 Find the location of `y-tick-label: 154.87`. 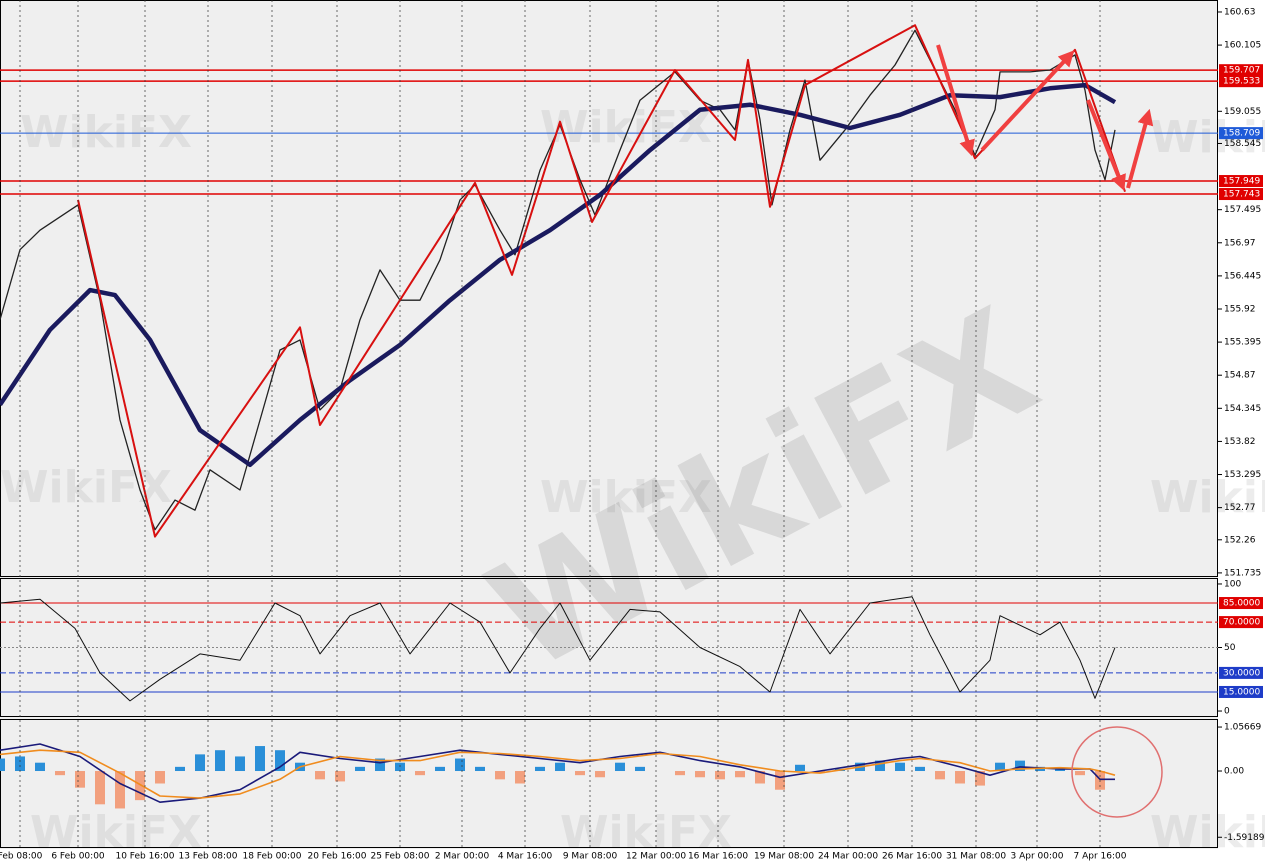

y-tick-label: 154.87 is located at coordinates (1240, 376).